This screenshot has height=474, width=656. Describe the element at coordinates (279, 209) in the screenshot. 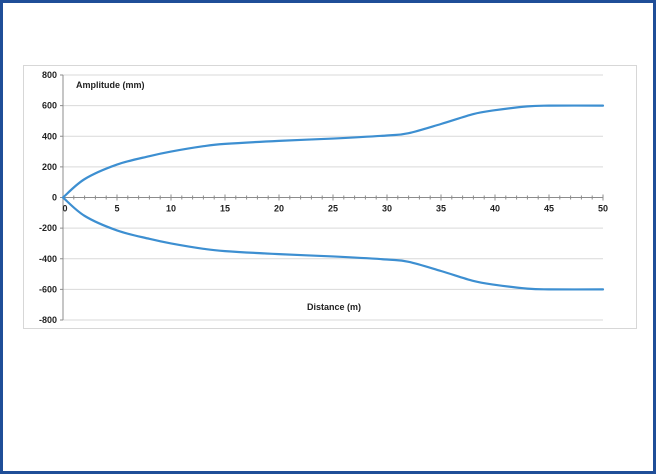

I see `x-tick-label: 20` at that location.